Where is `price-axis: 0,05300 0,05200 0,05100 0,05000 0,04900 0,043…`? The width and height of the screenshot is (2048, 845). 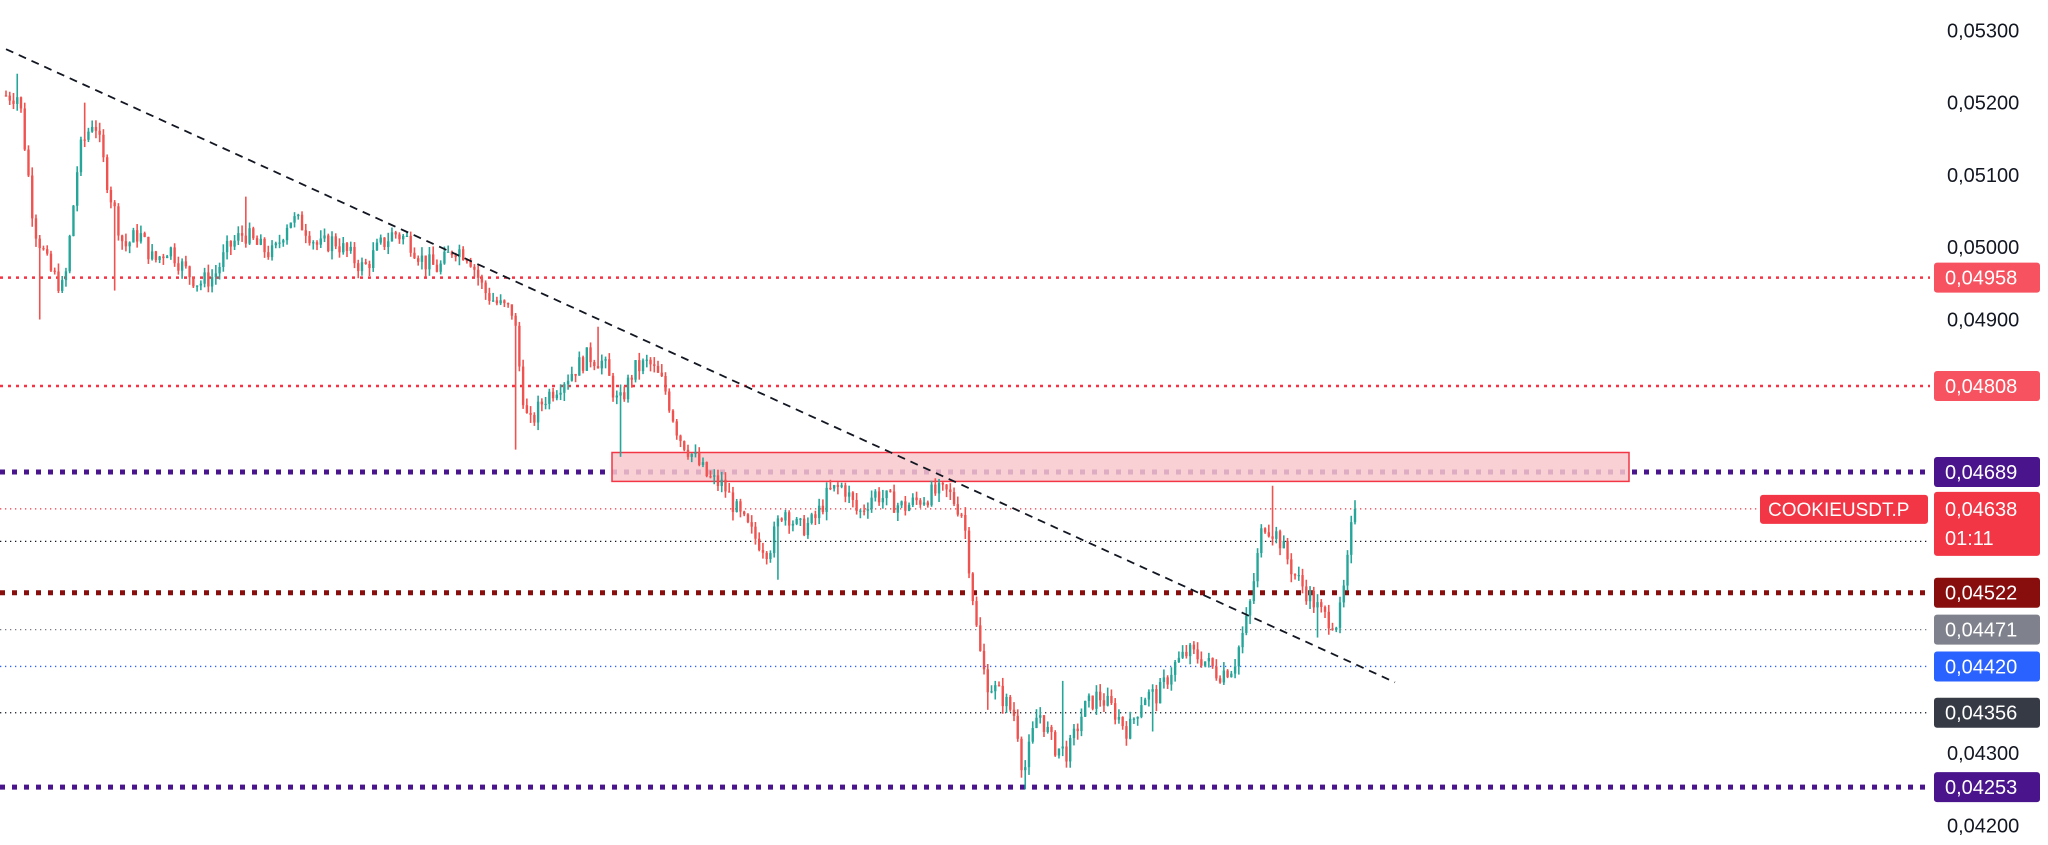 price-axis: 0,05300 0,05200 0,05100 0,05000 0,04900 0,043… is located at coordinates (1983, 428).